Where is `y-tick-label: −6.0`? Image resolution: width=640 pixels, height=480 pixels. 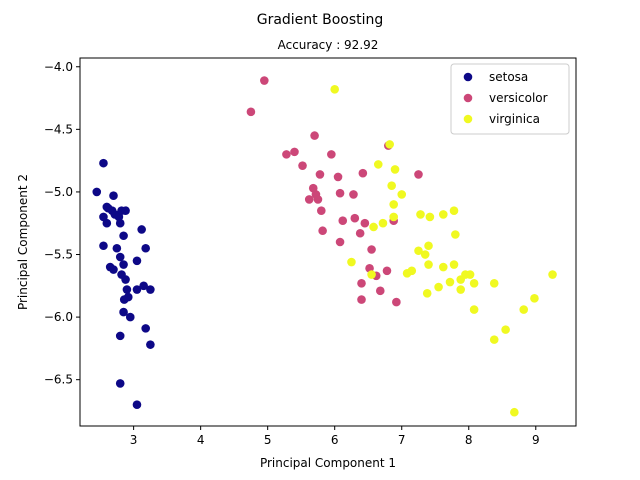 y-tick-label: −6.0 is located at coordinates (58, 317).